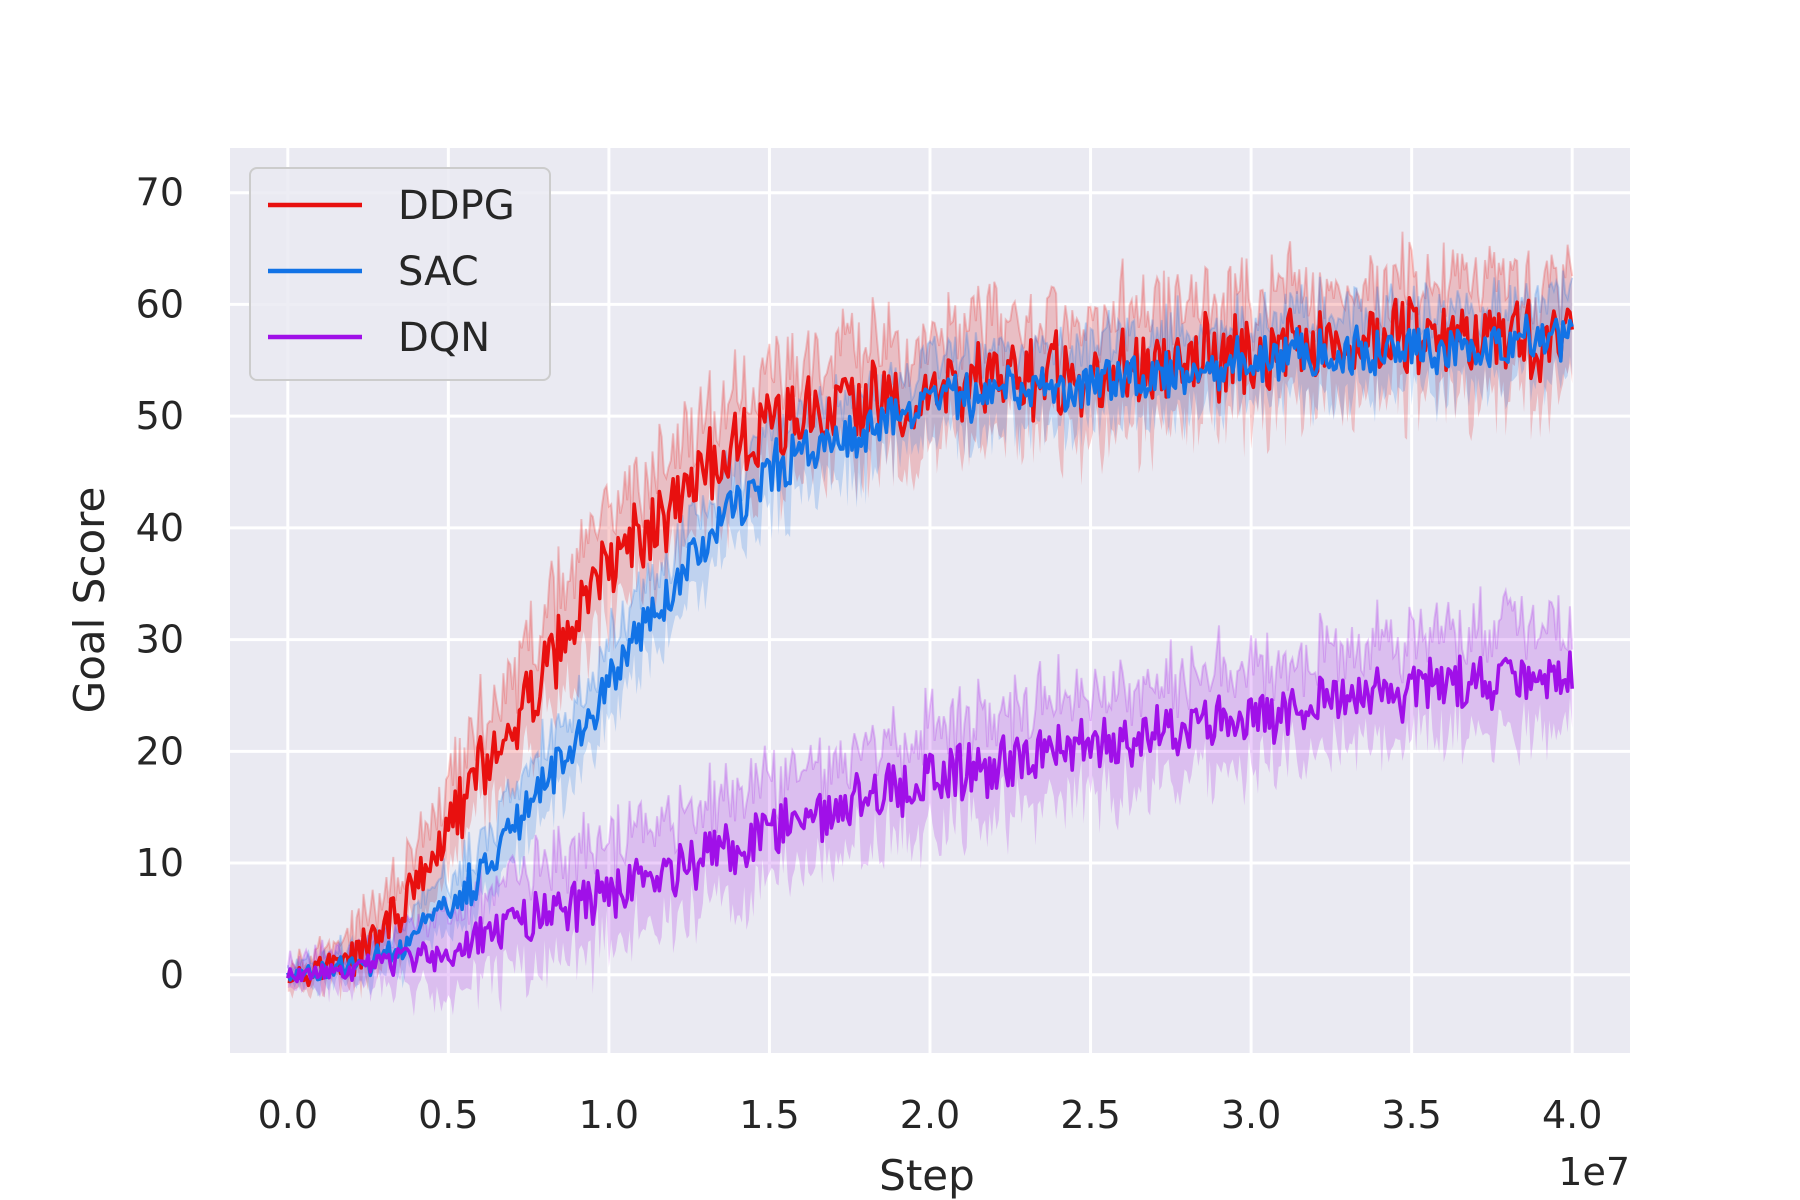 This screenshot has height=1200, width=1800. Describe the element at coordinates (1090, 1115) in the screenshot. I see `x-tick-label: 2.5` at that location.